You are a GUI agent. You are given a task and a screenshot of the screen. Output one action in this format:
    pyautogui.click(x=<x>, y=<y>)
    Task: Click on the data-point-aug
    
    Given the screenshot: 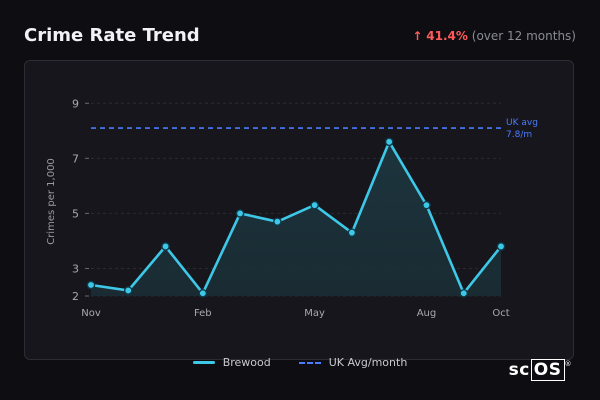 What is the action you would take?
    pyautogui.click(x=426, y=205)
    